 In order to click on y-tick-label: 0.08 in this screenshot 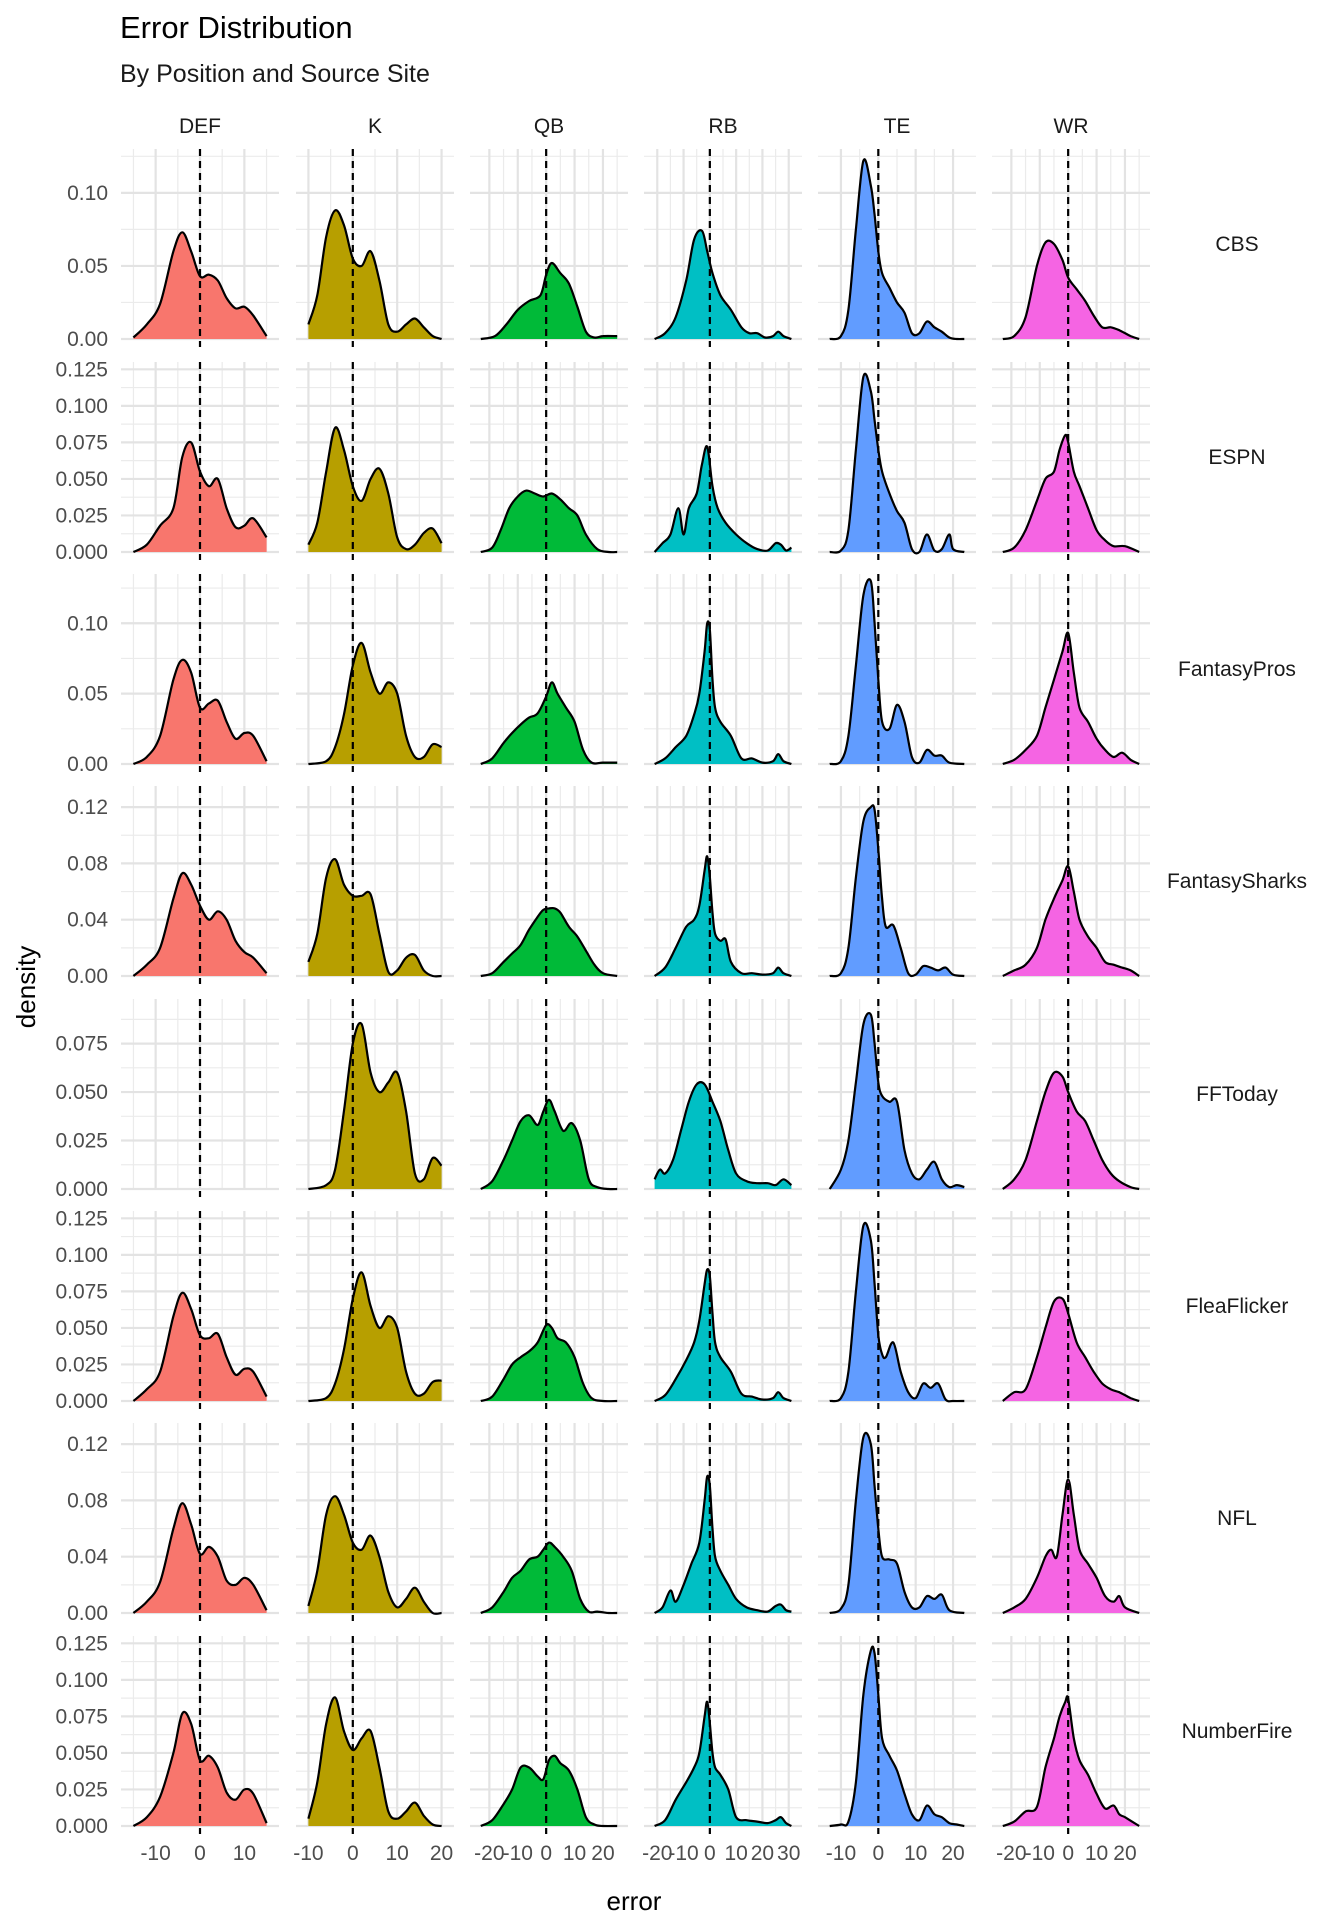, I will do `click(87, 1500)`.